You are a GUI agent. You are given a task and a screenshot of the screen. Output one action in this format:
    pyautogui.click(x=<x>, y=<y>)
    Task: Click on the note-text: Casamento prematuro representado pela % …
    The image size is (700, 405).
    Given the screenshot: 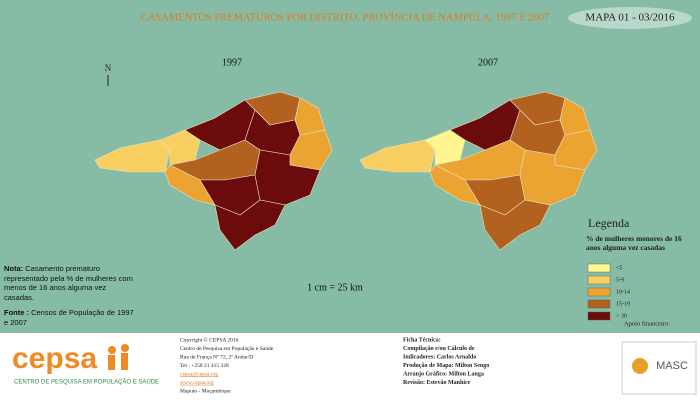 What is the action you would take?
    pyautogui.click(x=68, y=283)
    